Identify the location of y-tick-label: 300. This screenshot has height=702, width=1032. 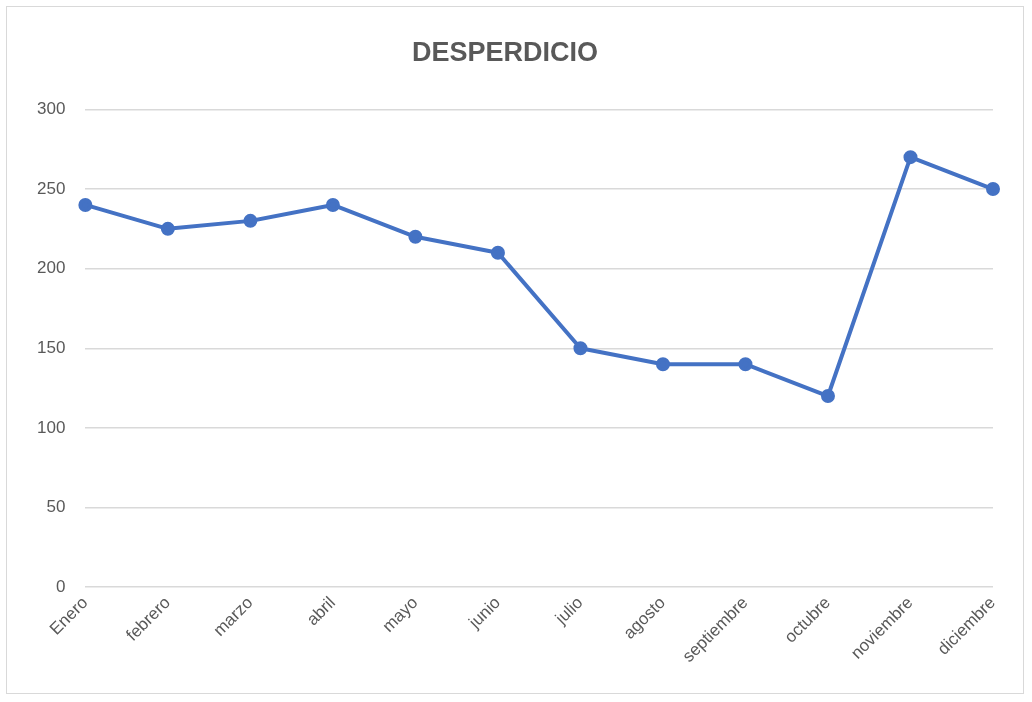
(51, 109).